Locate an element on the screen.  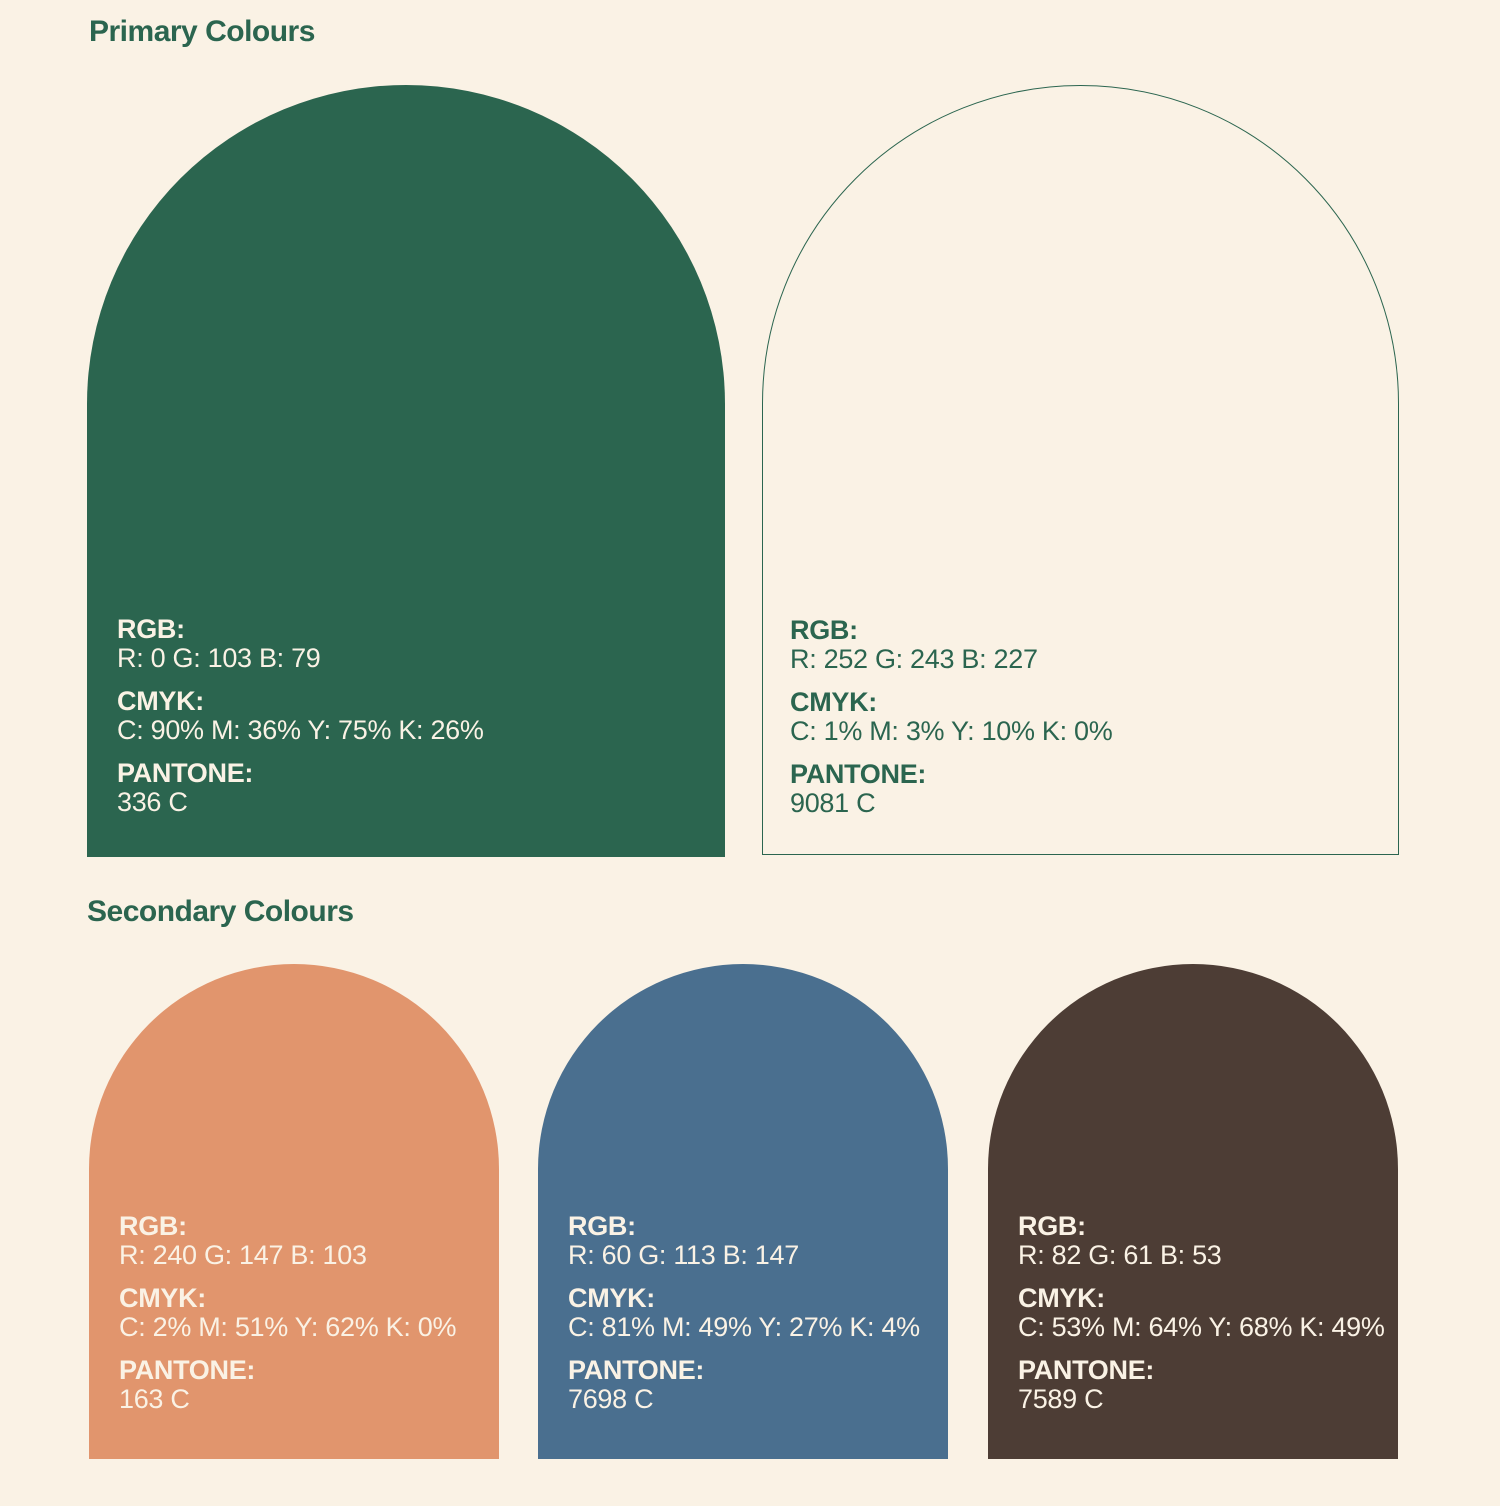
pantone-value: 7589 C is located at coordinates (1061, 1399).